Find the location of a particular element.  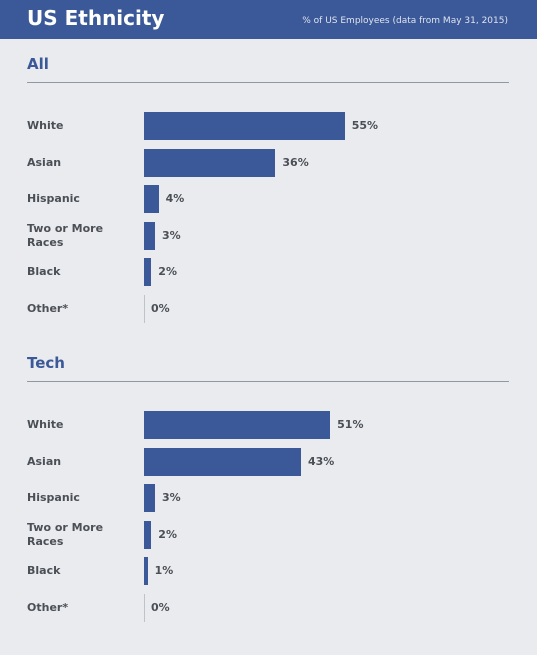

value-label: 55% is located at coordinates (365, 125).